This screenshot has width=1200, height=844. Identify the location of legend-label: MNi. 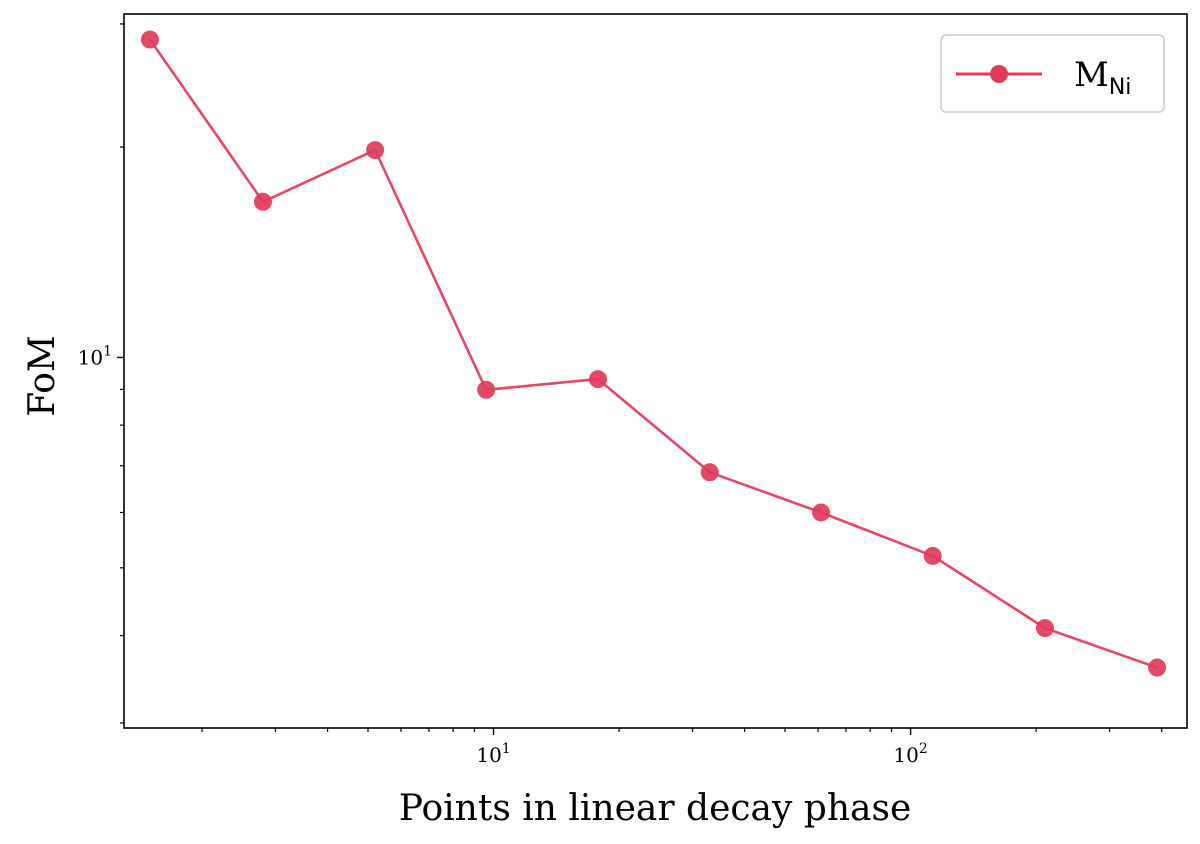
(1102, 77).